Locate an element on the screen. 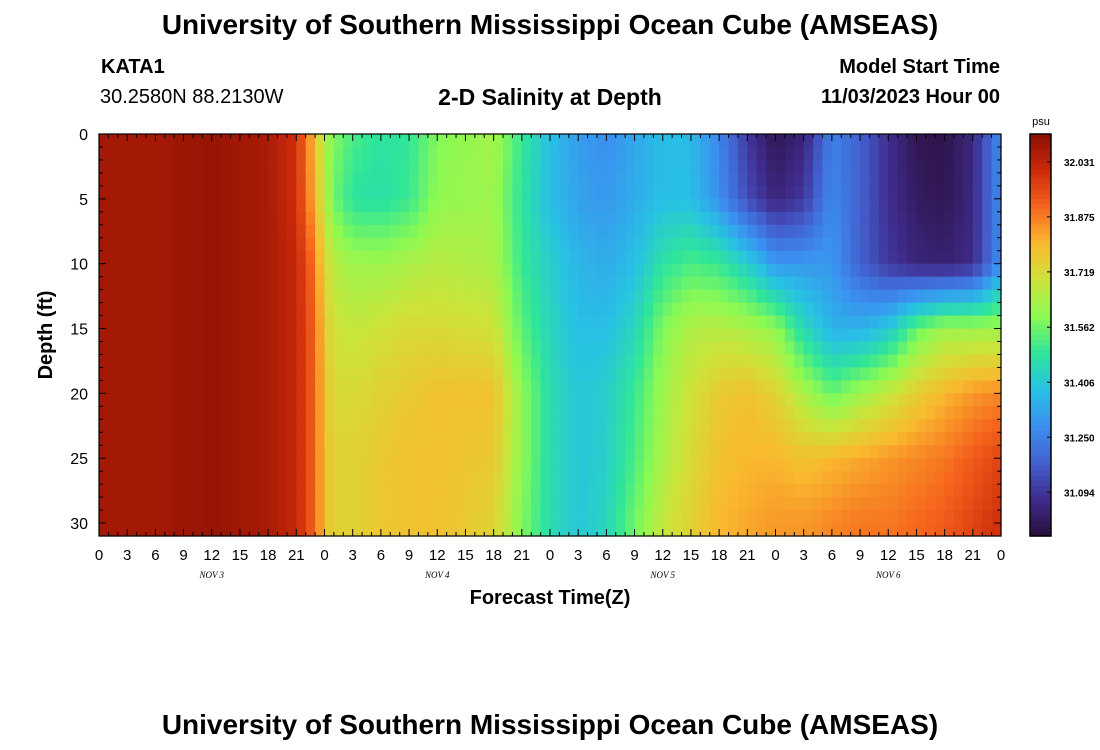  chart-subtitle: 2-D Salinity at Depth is located at coordinates (550, 97).